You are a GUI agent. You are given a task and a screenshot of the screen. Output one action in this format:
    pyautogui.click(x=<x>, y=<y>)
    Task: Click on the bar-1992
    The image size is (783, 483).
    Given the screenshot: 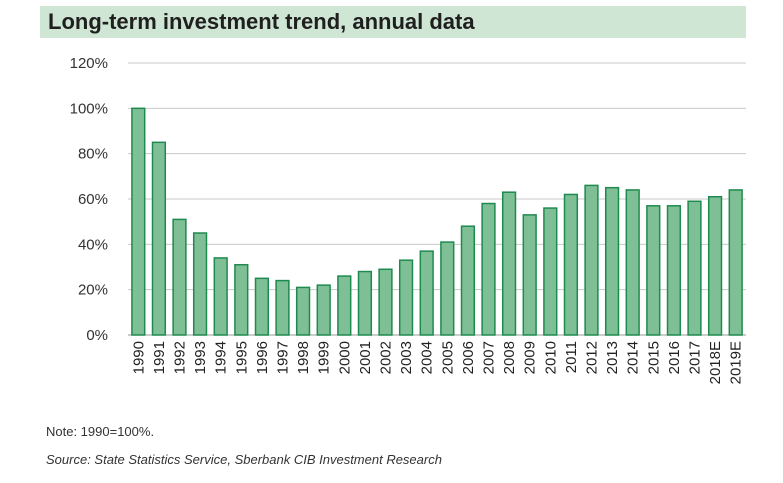 What is the action you would take?
    pyautogui.click(x=179, y=277)
    